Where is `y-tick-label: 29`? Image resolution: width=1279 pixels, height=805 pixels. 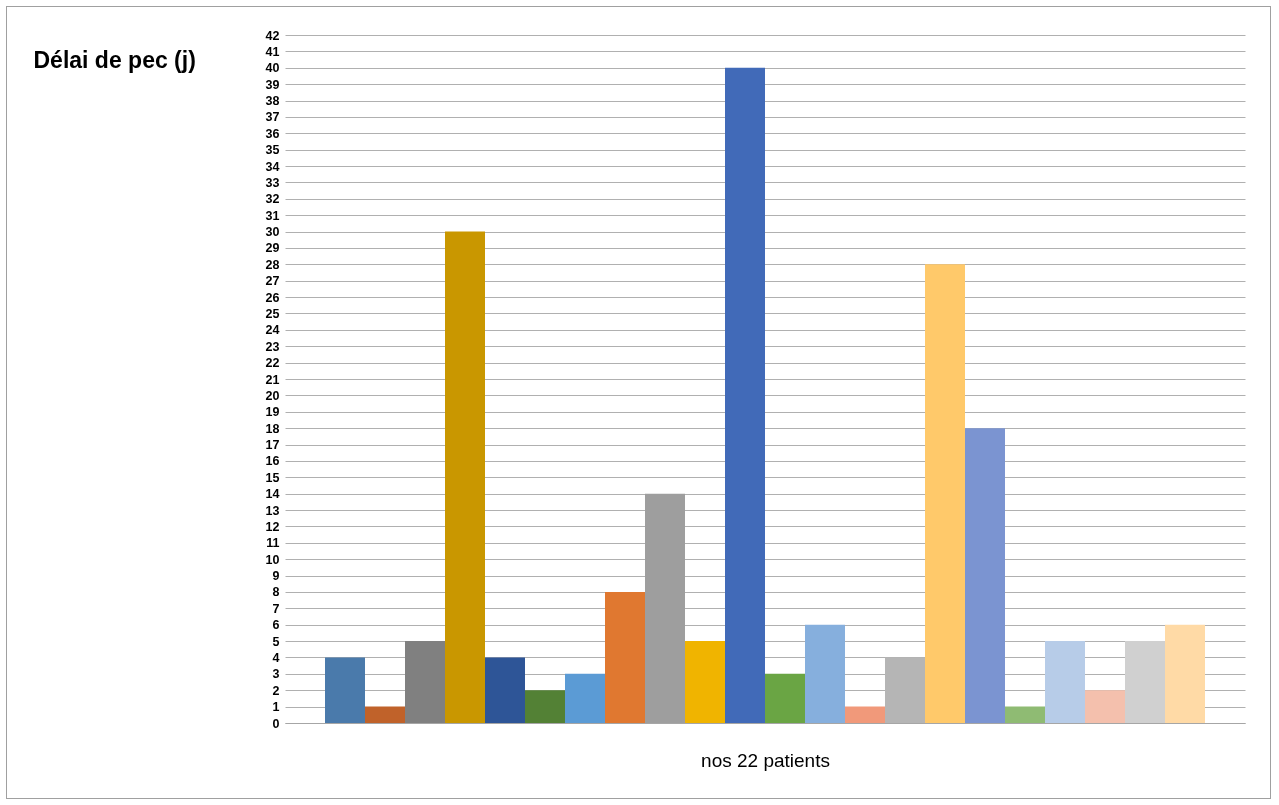
y-tick-label: 29 is located at coordinates (272, 248).